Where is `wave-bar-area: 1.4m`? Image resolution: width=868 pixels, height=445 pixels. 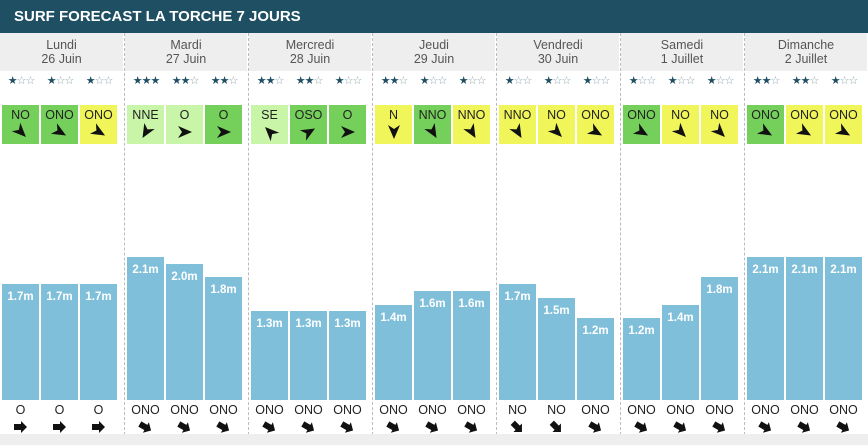
wave-bar-area: 1.4m is located at coordinates (393, 274).